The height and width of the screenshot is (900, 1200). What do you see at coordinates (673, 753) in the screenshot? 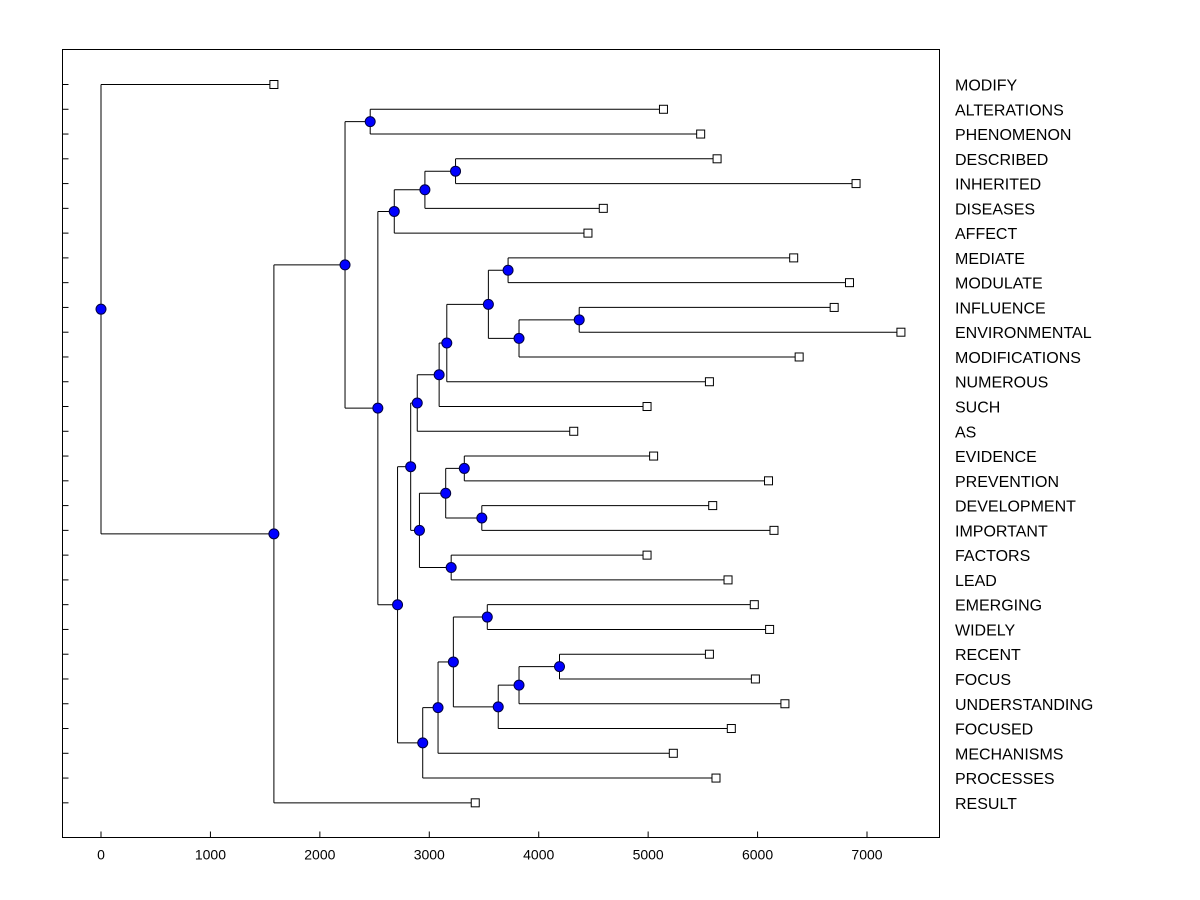
I see `leaf-marker-mechanisms` at bounding box center [673, 753].